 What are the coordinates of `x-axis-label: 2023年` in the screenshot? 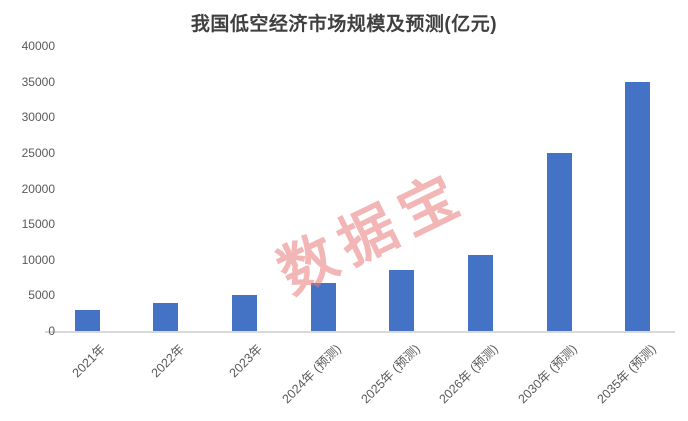 It's located at (246, 361).